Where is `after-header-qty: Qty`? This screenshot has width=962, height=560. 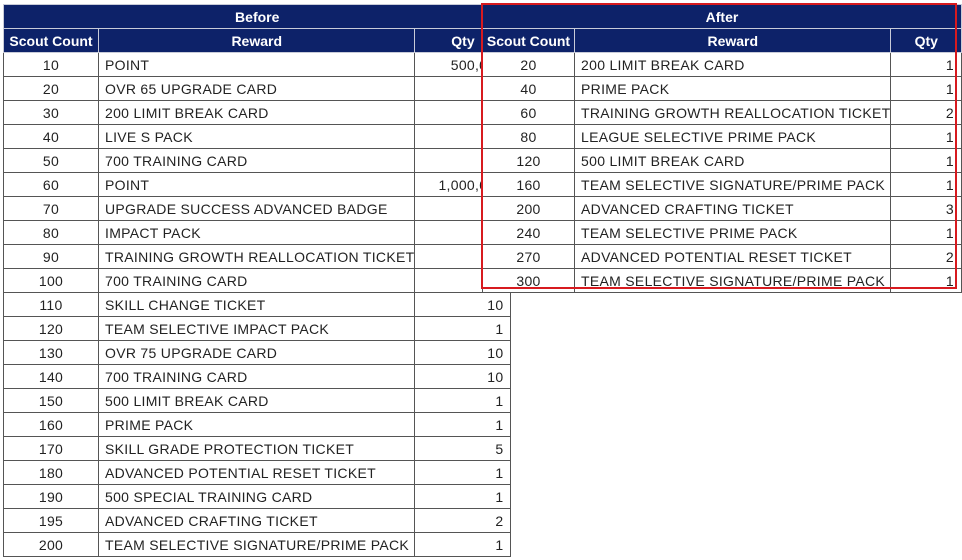
after-header-qty: Qty is located at coordinates (926, 40).